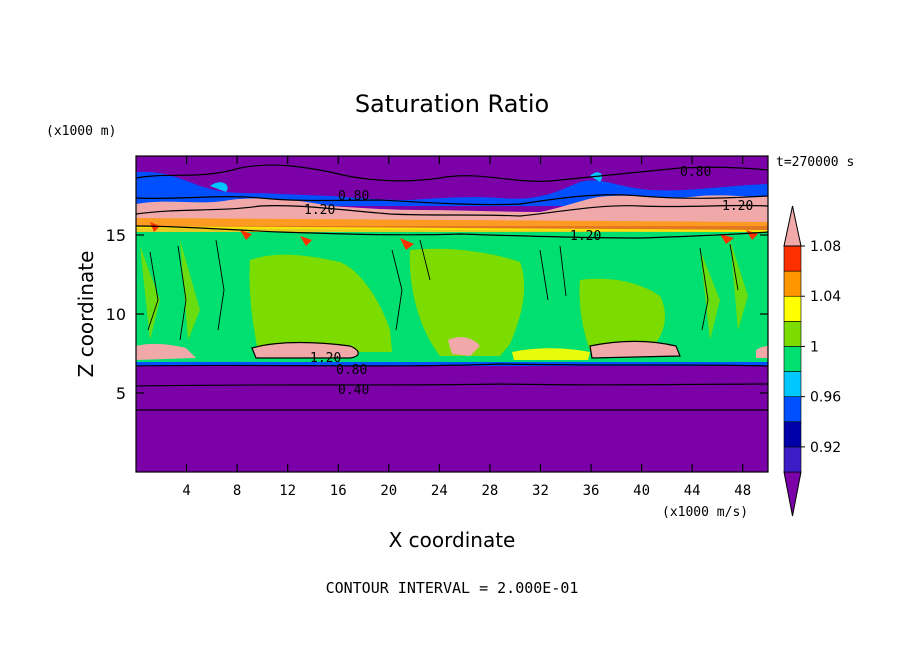 Image resolution: width=904 pixels, height=654 pixels. What do you see at coordinates (81, 131) in the screenshot?
I see `y-unit-label: (x1000 m)` at bounding box center [81, 131].